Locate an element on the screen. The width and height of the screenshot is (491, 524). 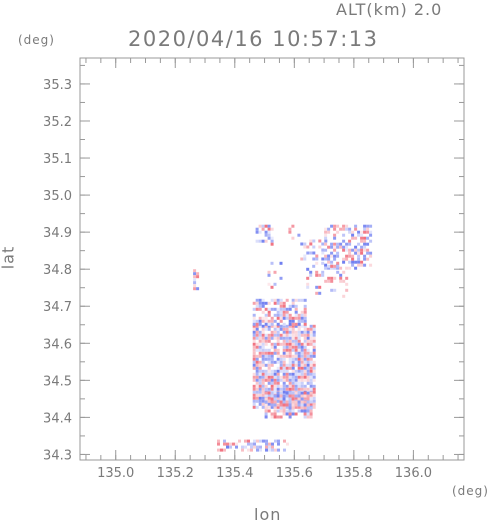
y-tick-label: 34.6 is located at coordinates (57, 344).